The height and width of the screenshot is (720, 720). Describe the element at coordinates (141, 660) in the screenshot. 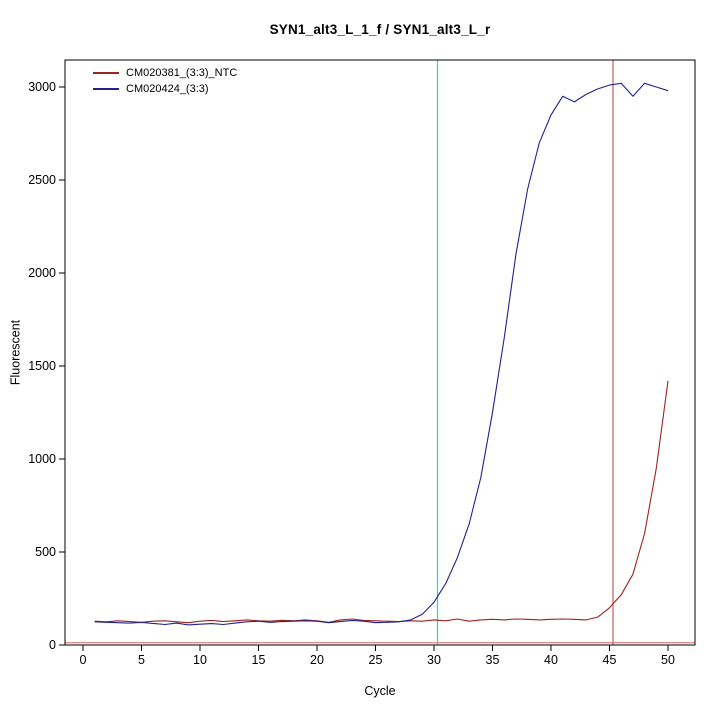

I see `x-tick-label: 5` at that location.